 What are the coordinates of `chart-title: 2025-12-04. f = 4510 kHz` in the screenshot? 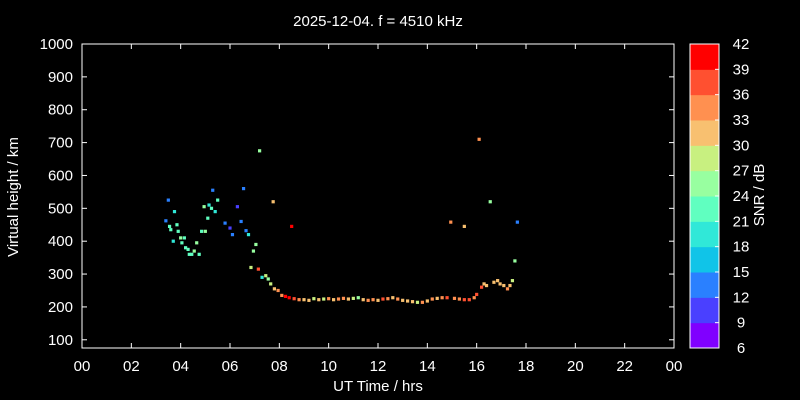 It's located at (378, 21).